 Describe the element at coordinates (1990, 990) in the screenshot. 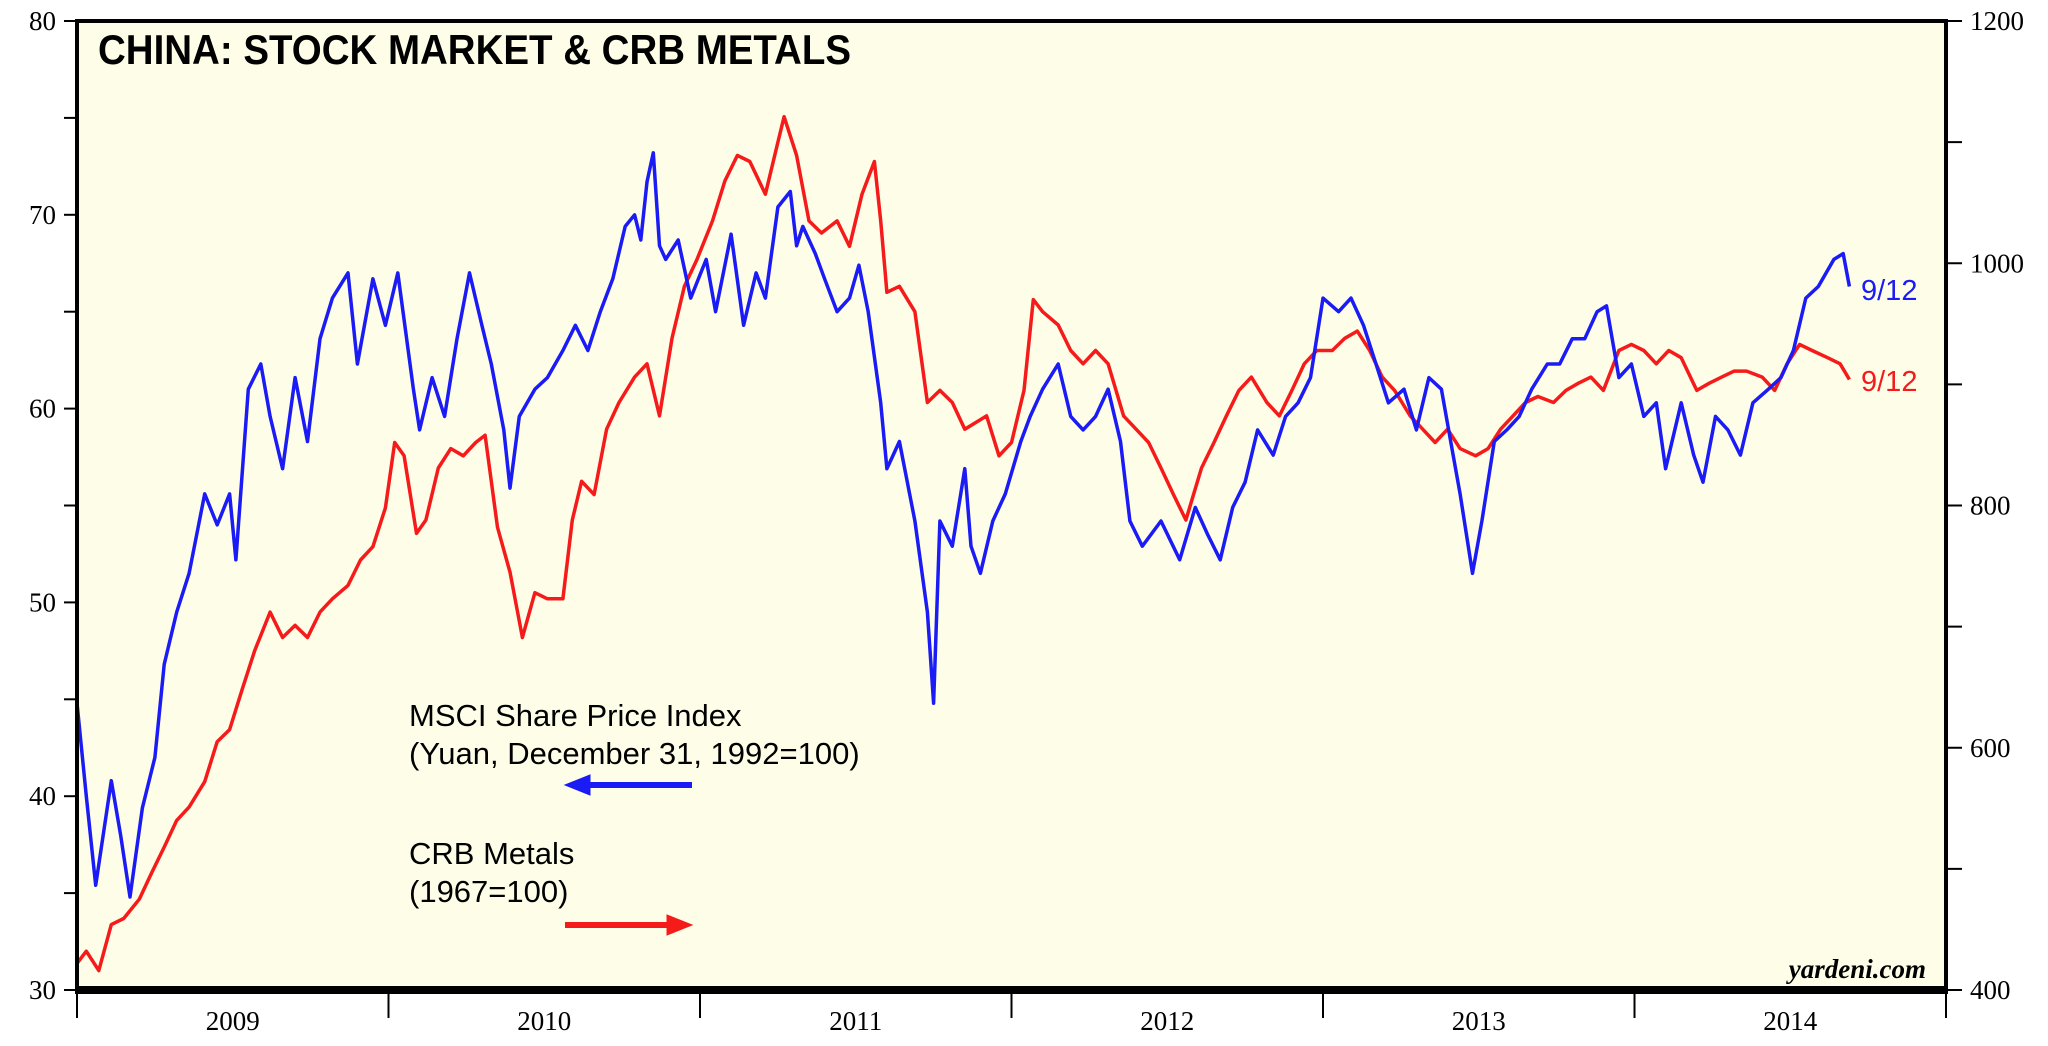

I see `right-axis-tick-label: 400` at that location.